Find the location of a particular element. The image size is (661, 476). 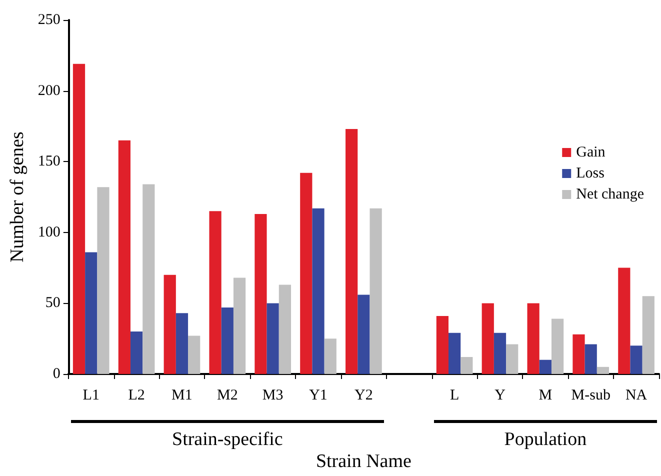

x-tick-label: L1 is located at coordinates (91, 396).